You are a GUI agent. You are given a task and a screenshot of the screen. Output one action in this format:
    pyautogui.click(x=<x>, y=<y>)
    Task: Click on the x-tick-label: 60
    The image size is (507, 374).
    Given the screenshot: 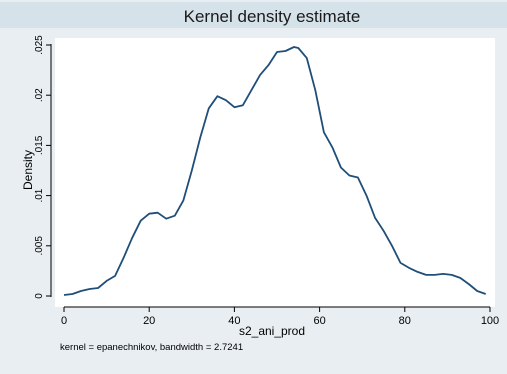 What is the action you would take?
    pyautogui.click(x=319, y=321)
    